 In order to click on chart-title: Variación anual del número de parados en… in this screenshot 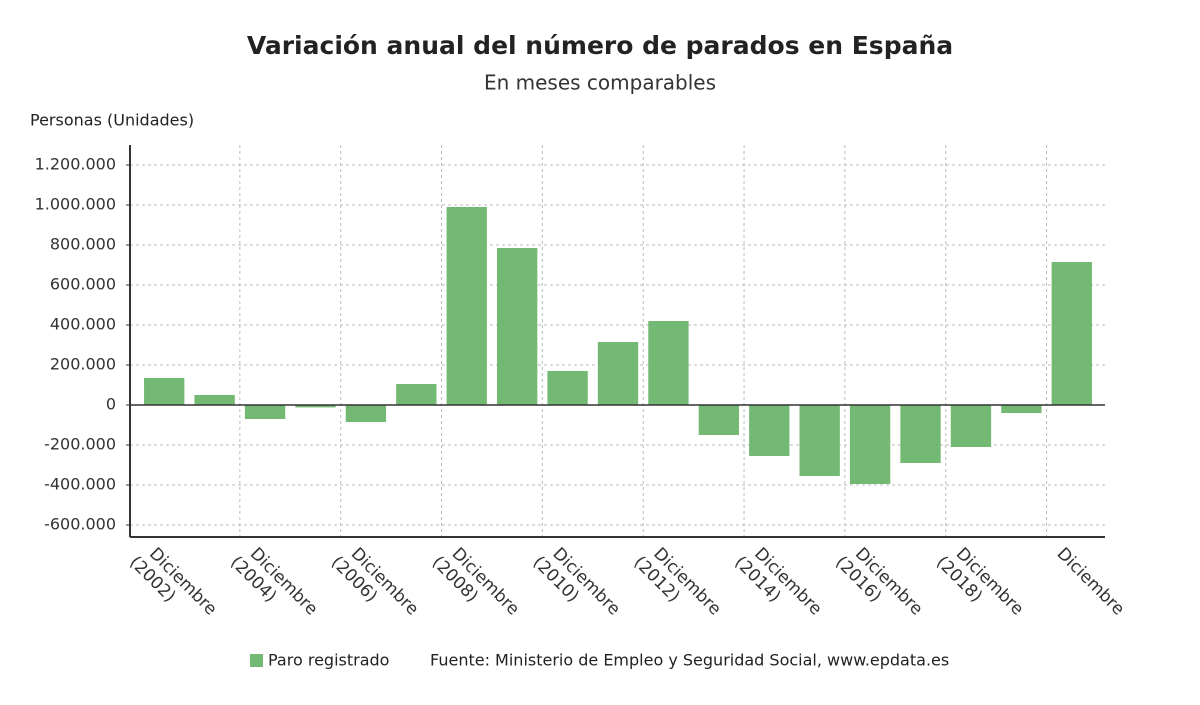, I will do `click(600, 45)`.